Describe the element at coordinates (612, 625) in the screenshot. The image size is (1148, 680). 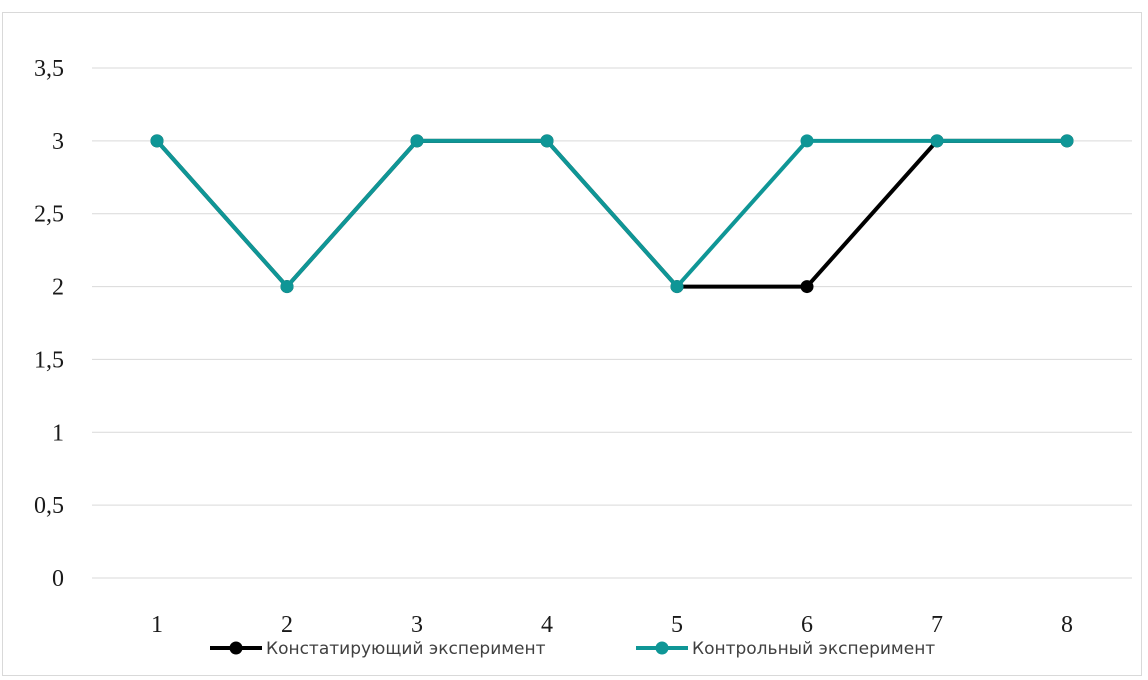
I see `x-axis-ticks: 1 2 3 4 5 6 7 8` at that location.